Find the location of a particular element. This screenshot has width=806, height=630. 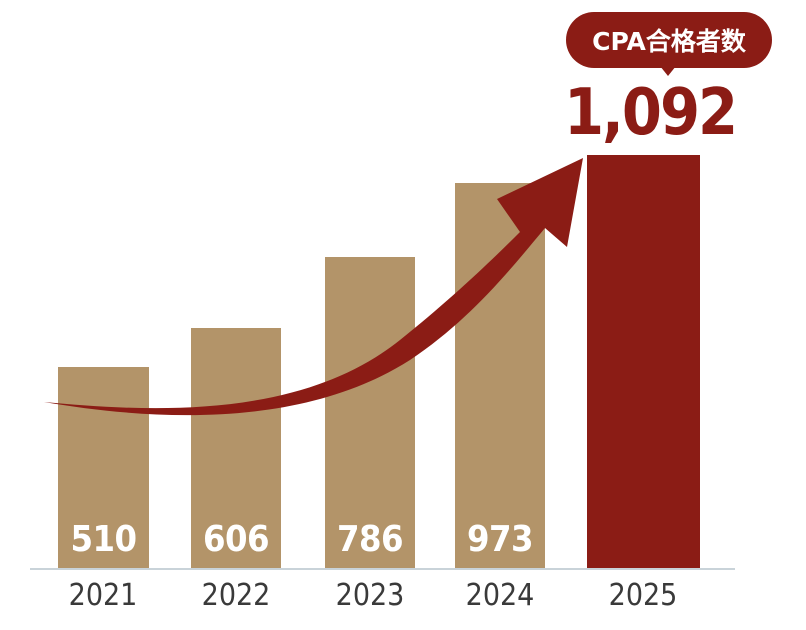

x-label-2025: 2025 is located at coordinates (643, 595).